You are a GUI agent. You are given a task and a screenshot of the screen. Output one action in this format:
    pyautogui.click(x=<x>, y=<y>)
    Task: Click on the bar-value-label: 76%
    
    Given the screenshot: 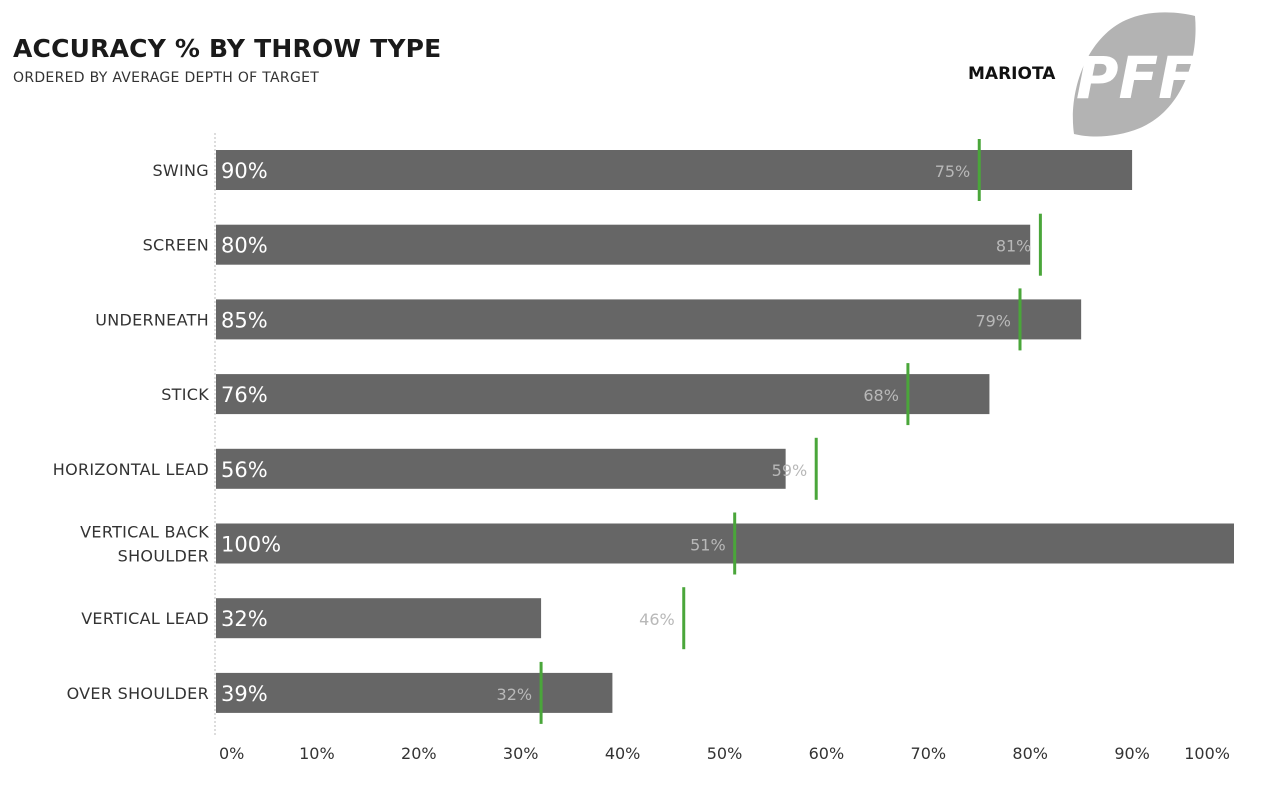 What is the action you would take?
    pyautogui.click(x=244, y=395)
    